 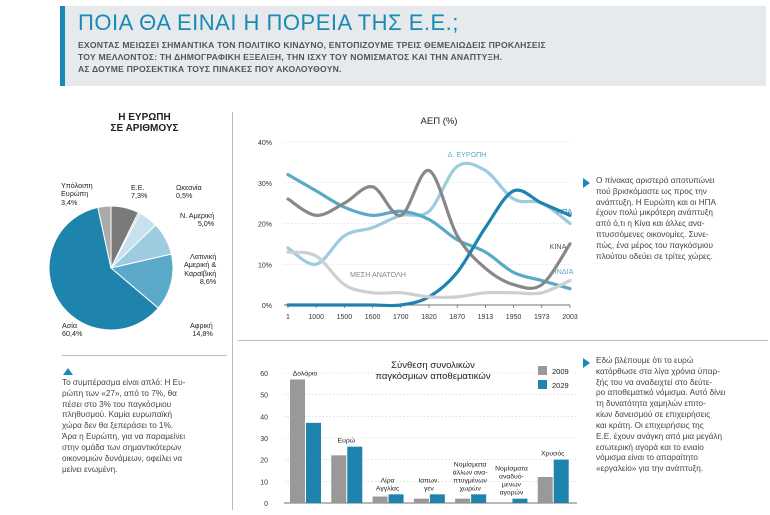 I want to click on category-label: γεν, so click(x=429, y=488).